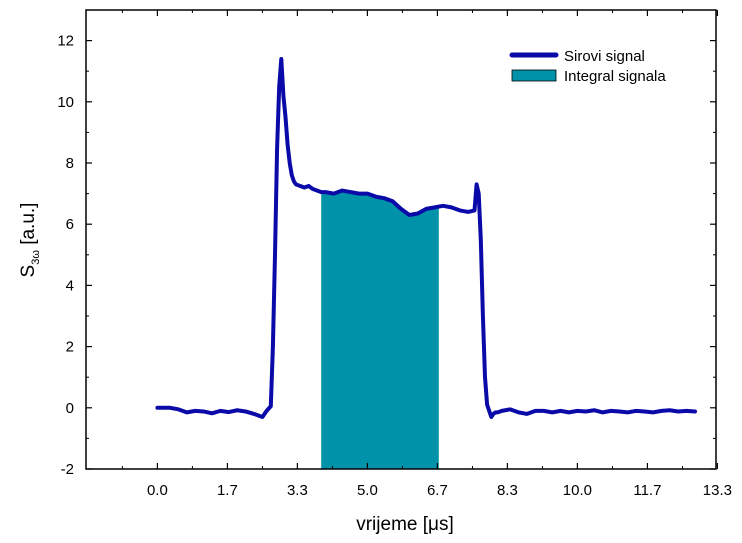 The width and height of the screenshot is (742, 543). I want to click on x-tick-label: 11.7, so click(647, 490).